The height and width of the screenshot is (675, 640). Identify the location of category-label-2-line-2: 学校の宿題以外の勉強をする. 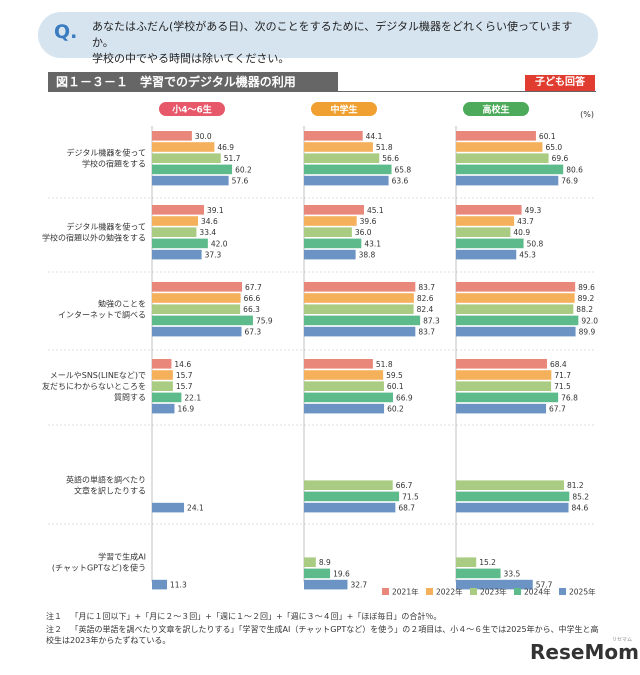
(94, 238).